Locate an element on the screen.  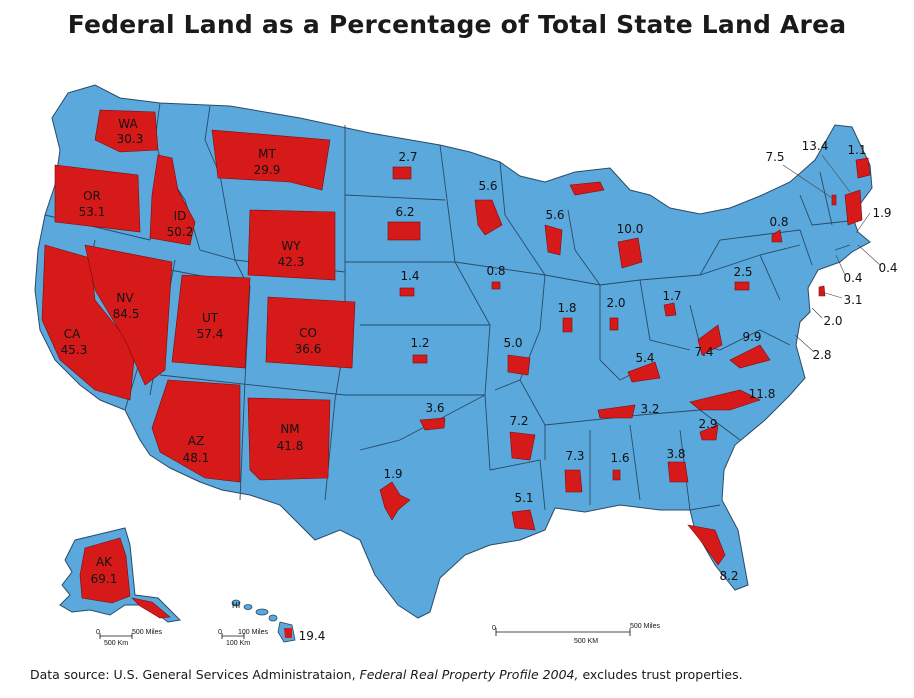
label-ak-value: 69.1 is located at coordinates (104, 579).